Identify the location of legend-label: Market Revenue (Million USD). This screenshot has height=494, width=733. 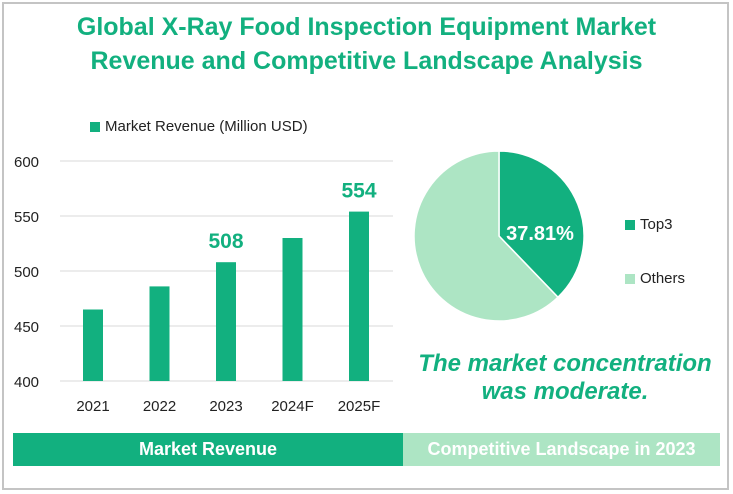
(206, 126).